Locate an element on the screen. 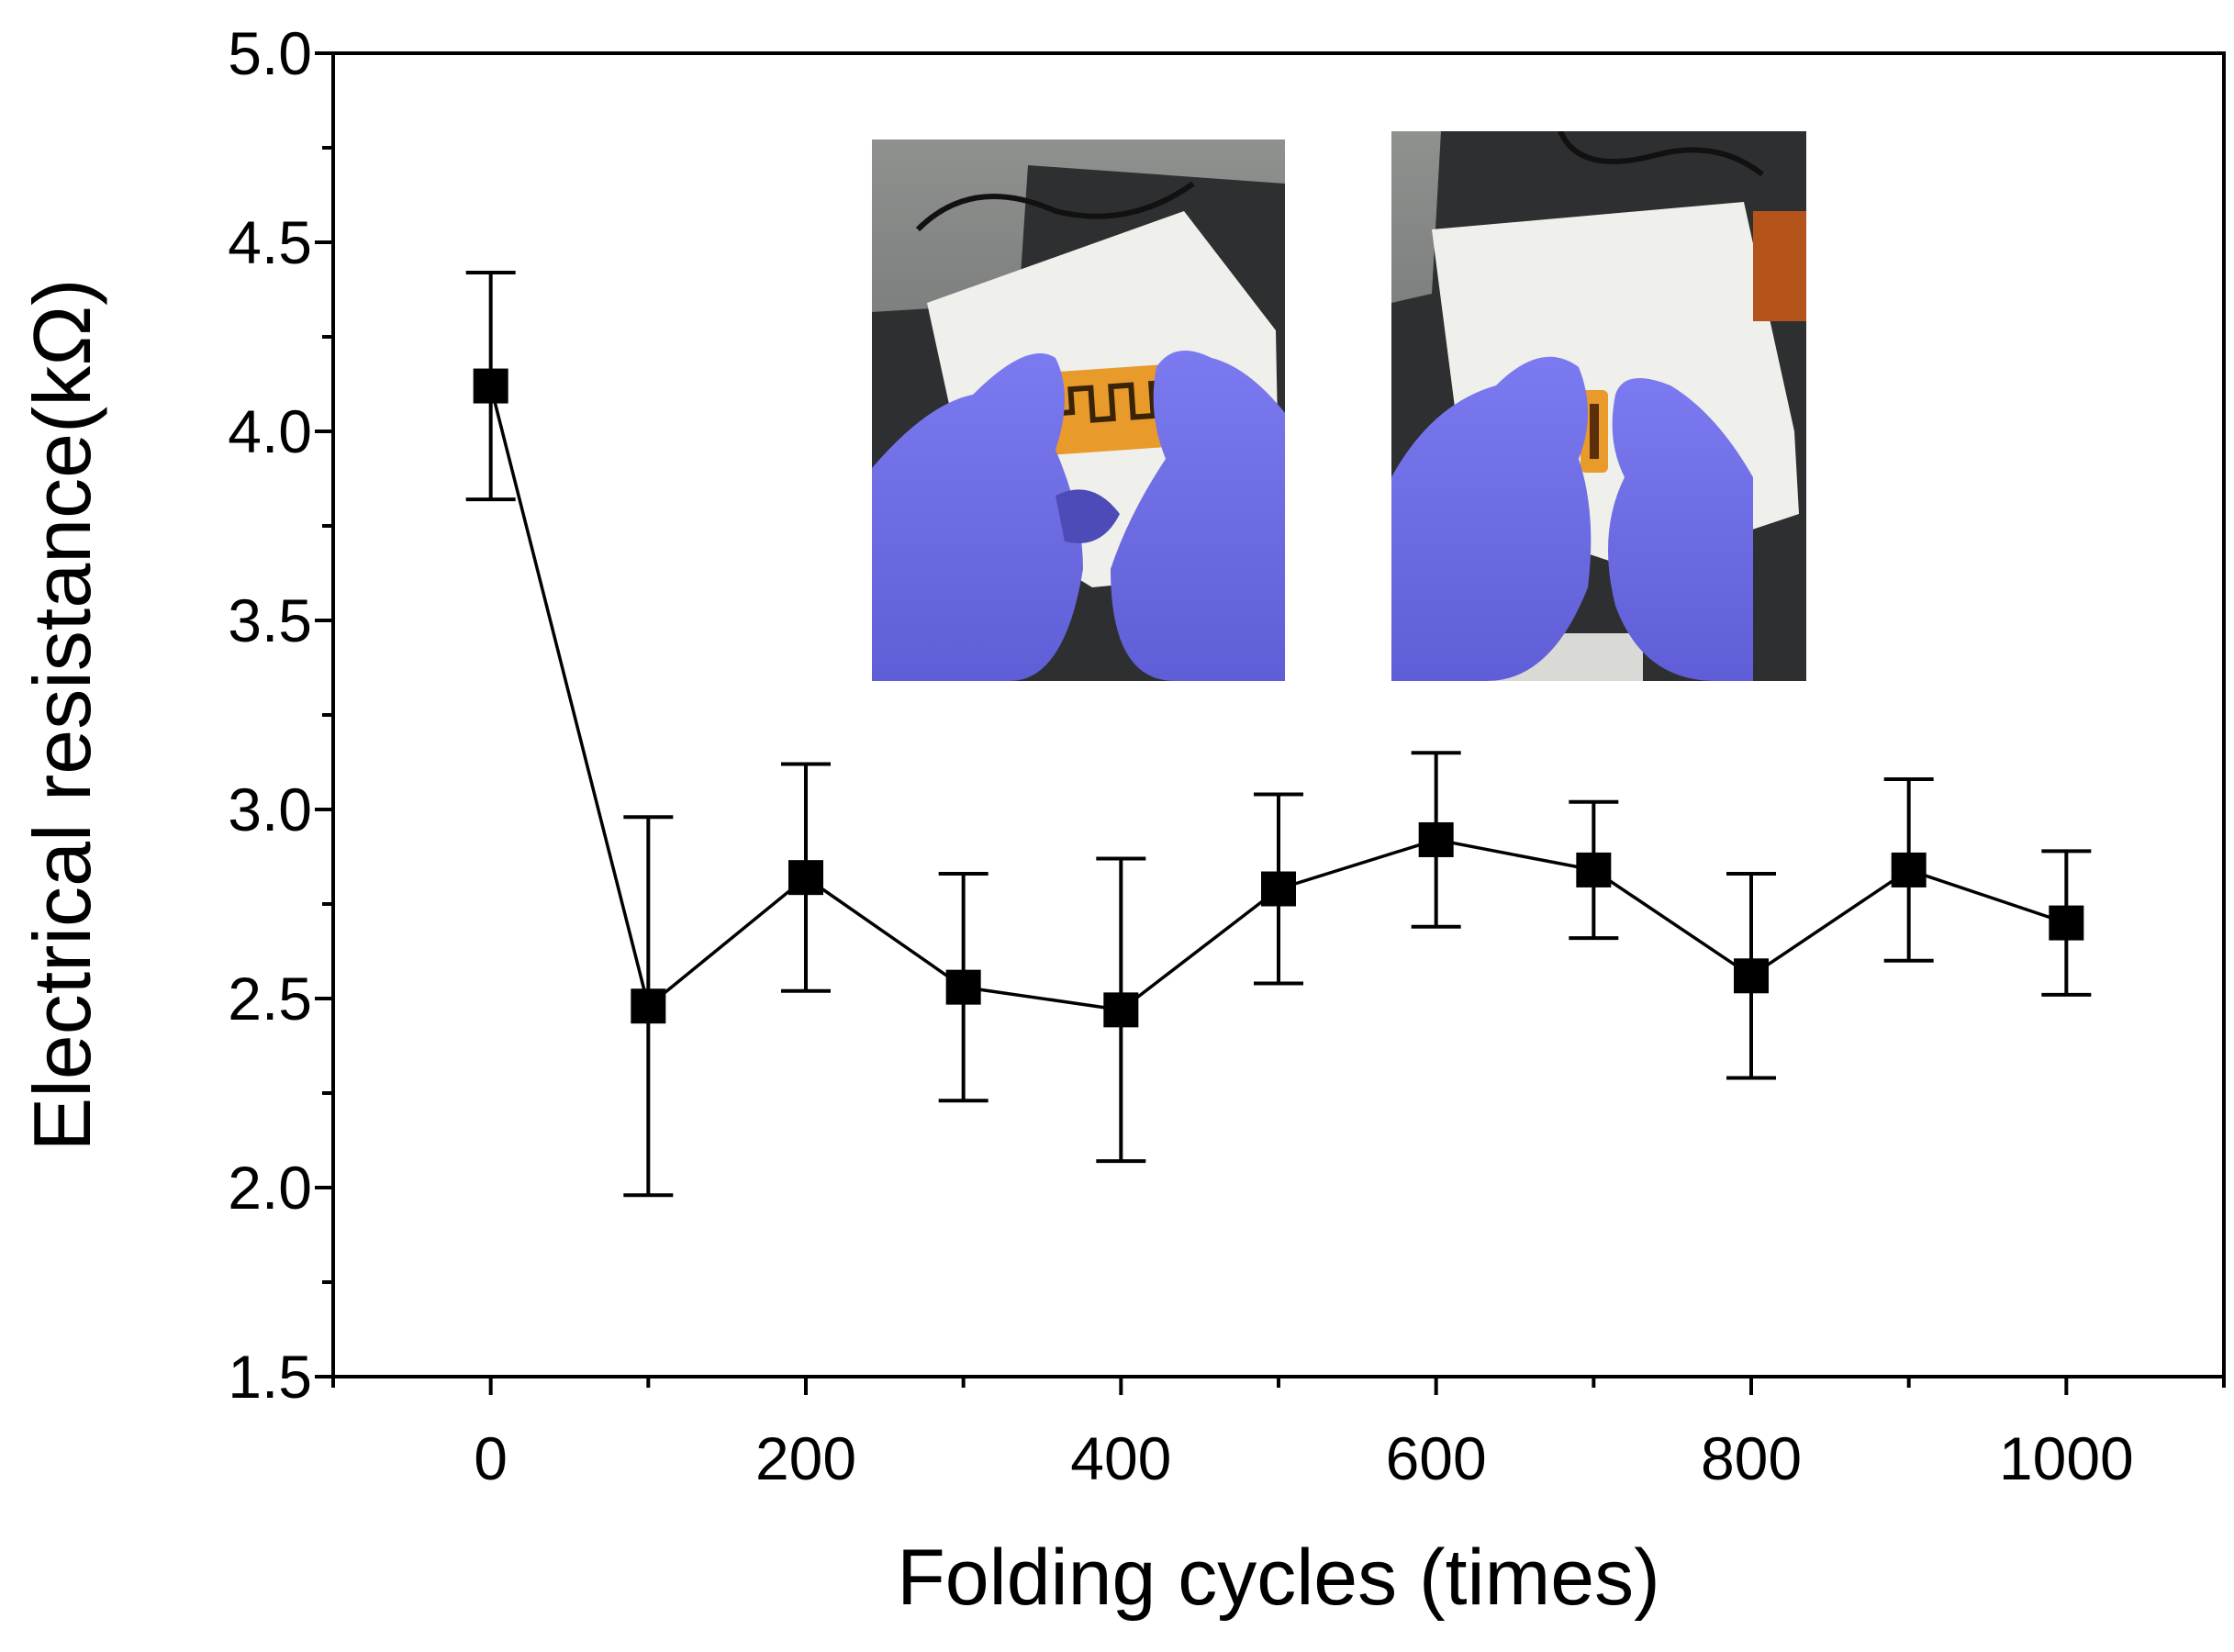 The height and width of the screenshot is (1652, 2234). x-tick-label: 1000 is located at coordinates (2067, 1458).